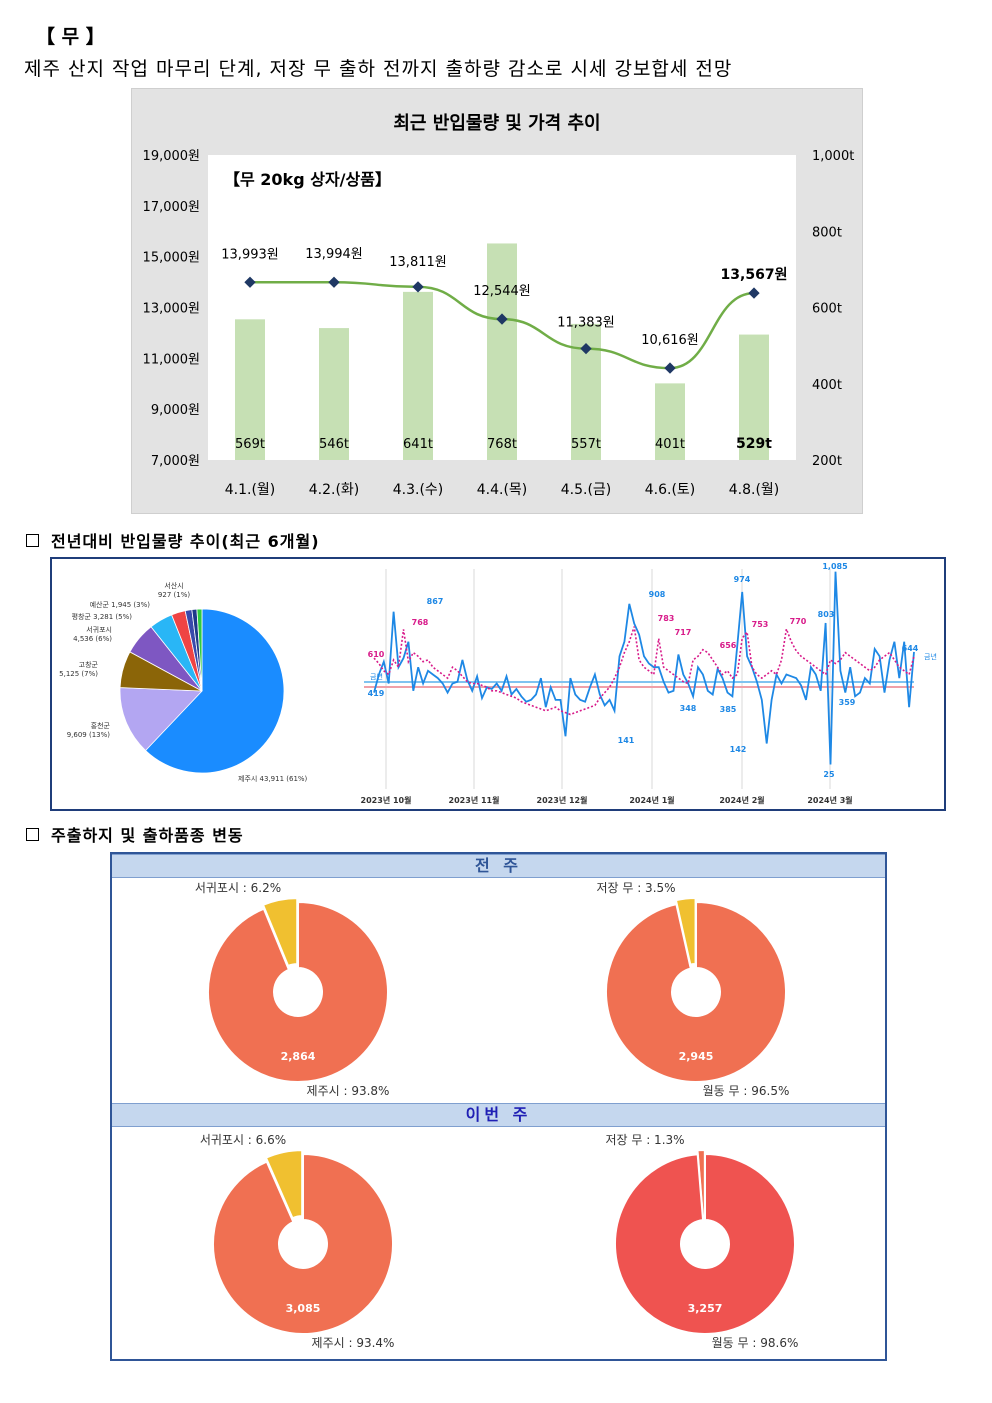 This screenshot has width=992, height=1403. What do you see at coordinates (738, 749) in the screenshot?
I see `series-point-label: 142` at bounding box center [738, 749].